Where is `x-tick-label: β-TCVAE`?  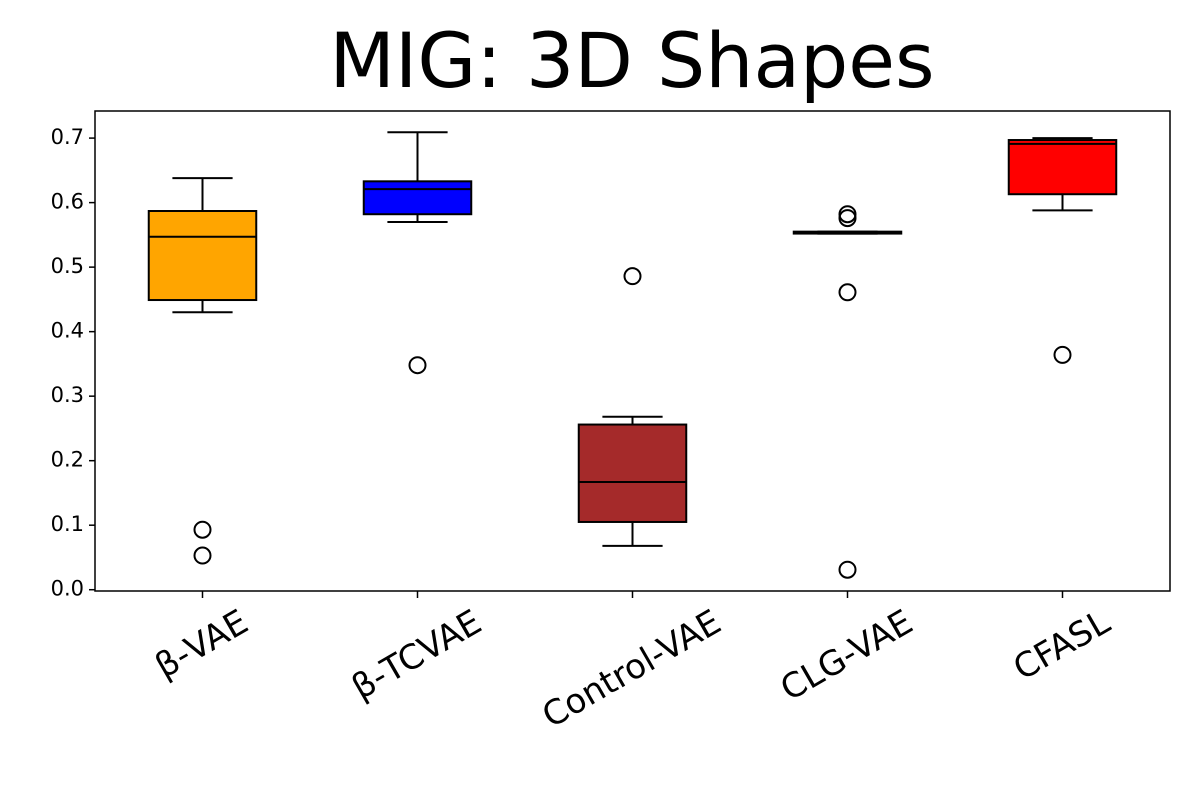 x-tick-label: β-TCVAE is located at coordinates (416, 655).